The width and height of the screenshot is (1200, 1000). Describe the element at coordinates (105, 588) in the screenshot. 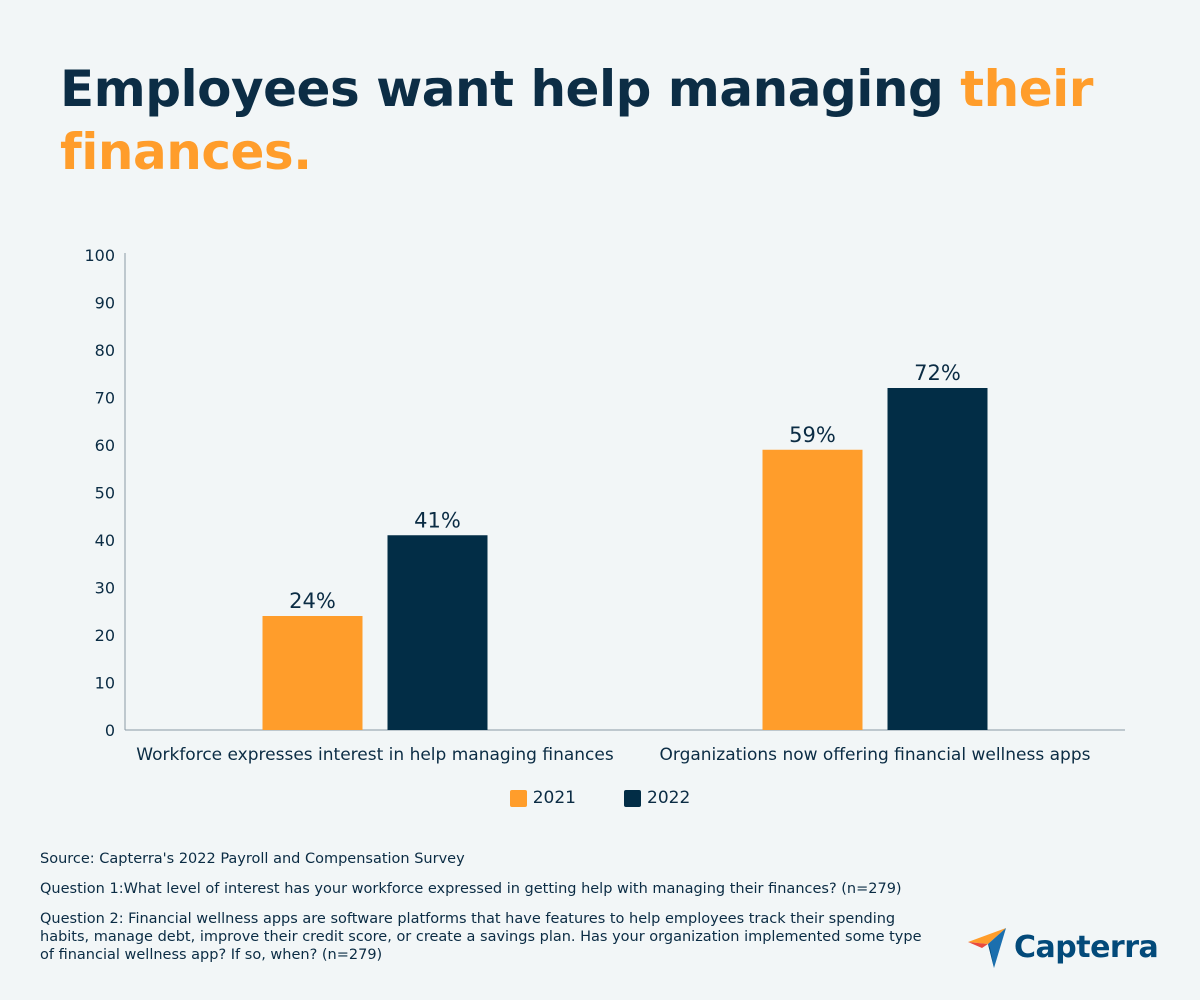

I see `y-tick-label: 30` at that location.